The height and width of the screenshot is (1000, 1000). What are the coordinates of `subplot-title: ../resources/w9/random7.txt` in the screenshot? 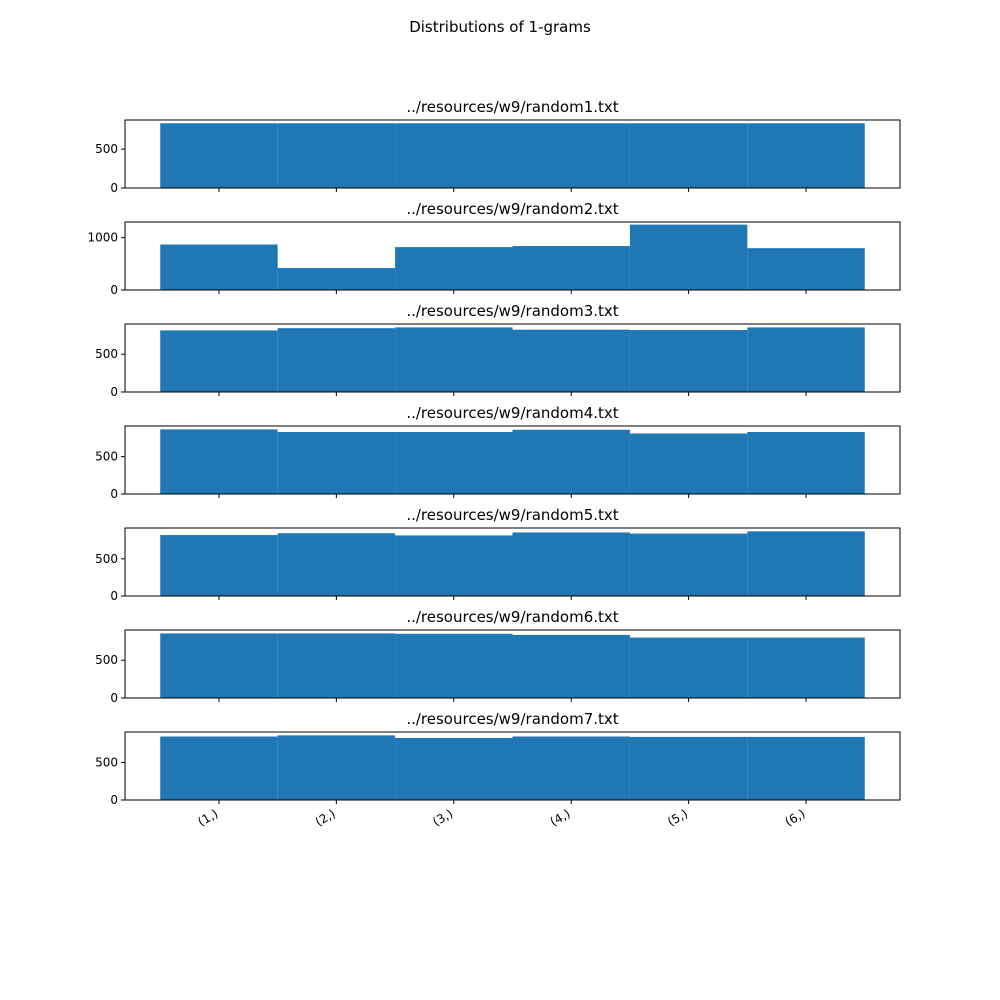 It's located at (512, 719).